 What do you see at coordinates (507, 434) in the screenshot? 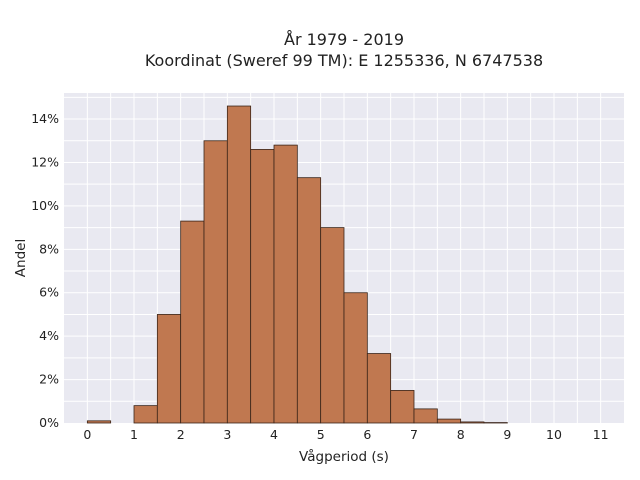
I see `x-tick-label: 9` at bounding box center [507, 434].